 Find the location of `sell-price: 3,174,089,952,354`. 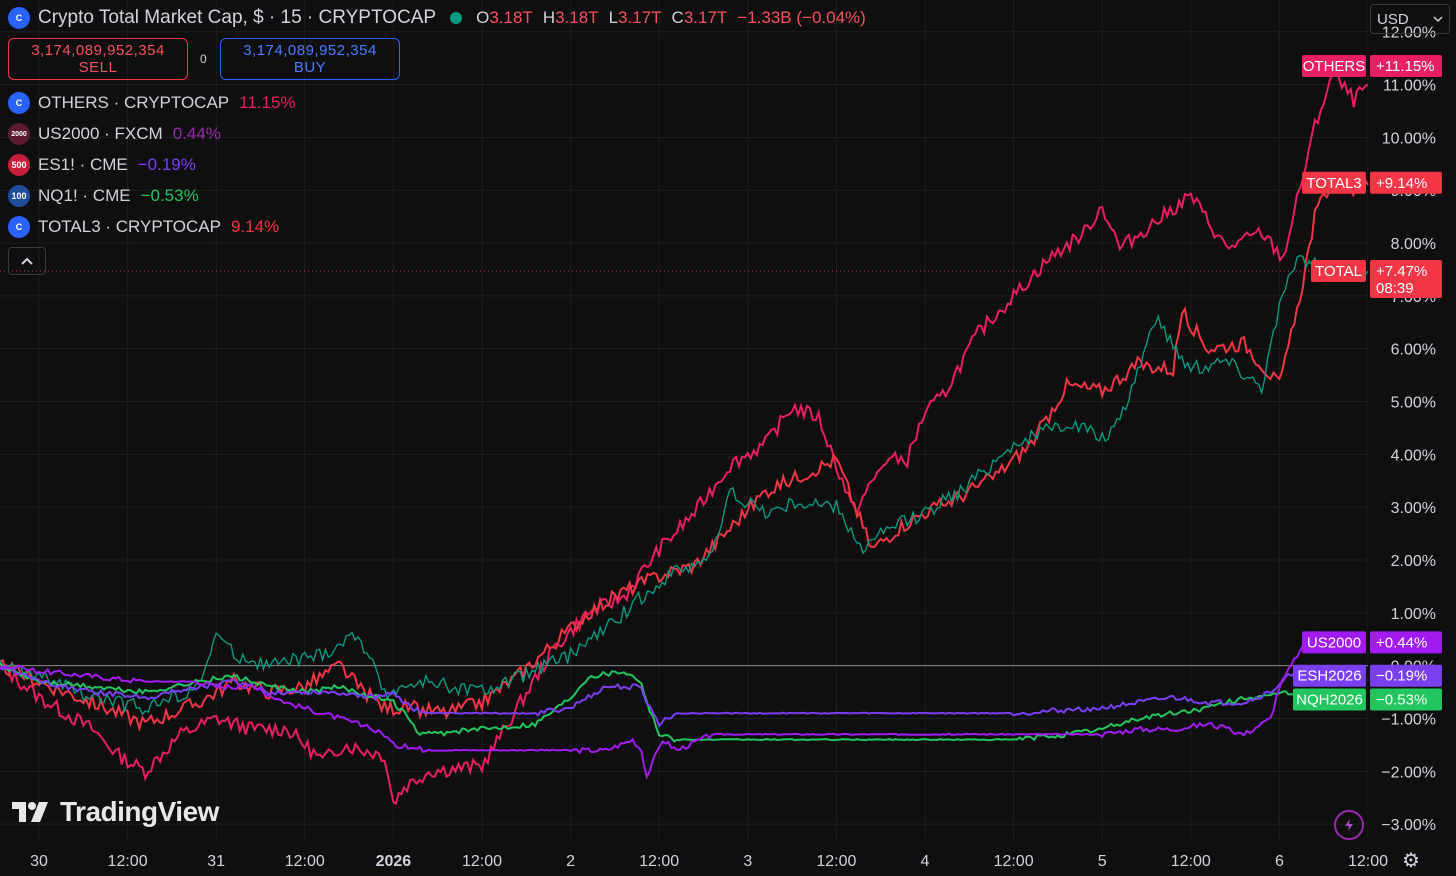

sell-price: 3,174,089,952,354 is located at coordinates (98, 50).